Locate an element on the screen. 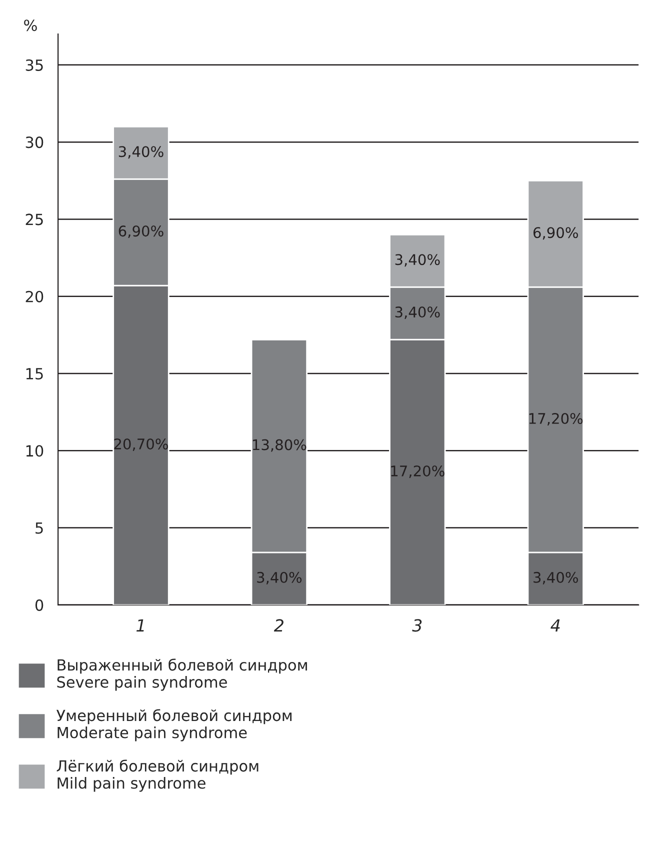 The height and width of the screenshot is (852, 645). y-tick-label: 35 is located at coordinates (34, 65).